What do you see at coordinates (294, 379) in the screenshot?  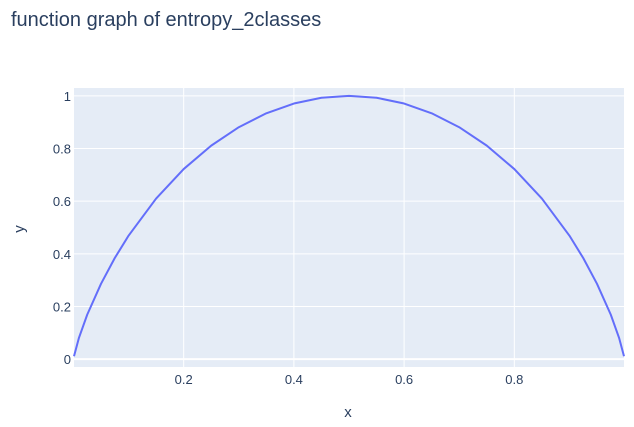 I see `x-tick-label: 0.4` at bounding box center [294, 379].